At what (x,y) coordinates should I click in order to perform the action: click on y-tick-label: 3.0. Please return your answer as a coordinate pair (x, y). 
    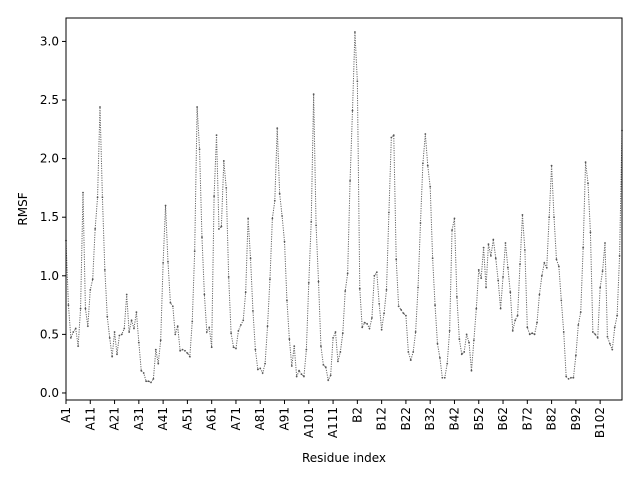
    Looking at the image, I should click on (49, 41).